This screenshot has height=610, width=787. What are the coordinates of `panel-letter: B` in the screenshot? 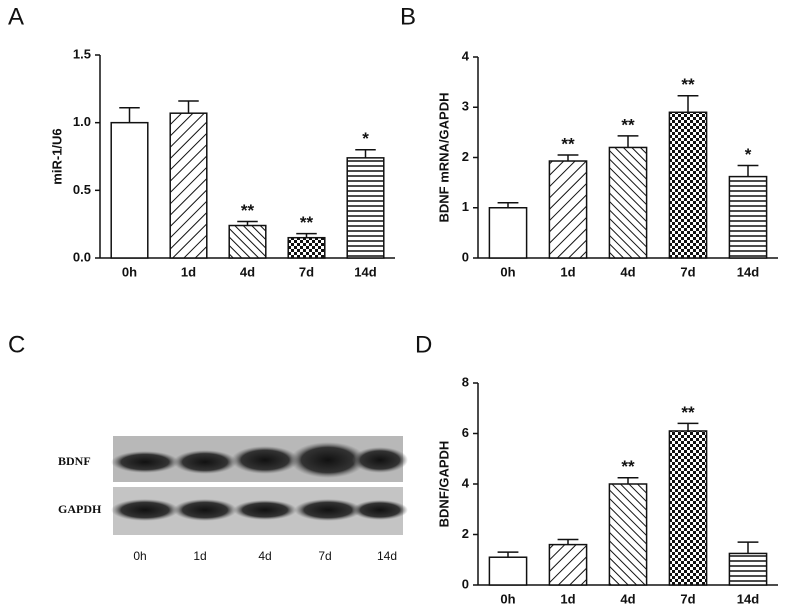 It's located at (408, 16).